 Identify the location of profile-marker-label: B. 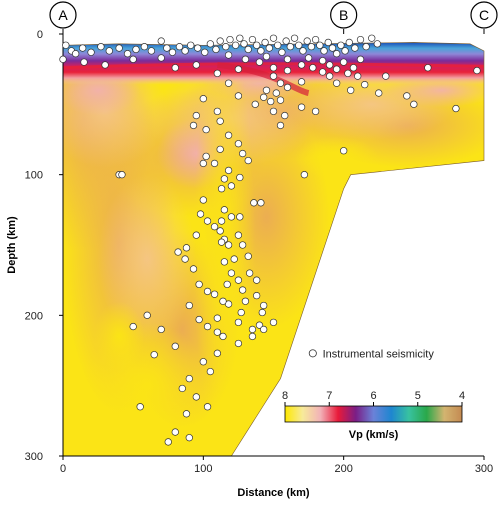
(343, 15).